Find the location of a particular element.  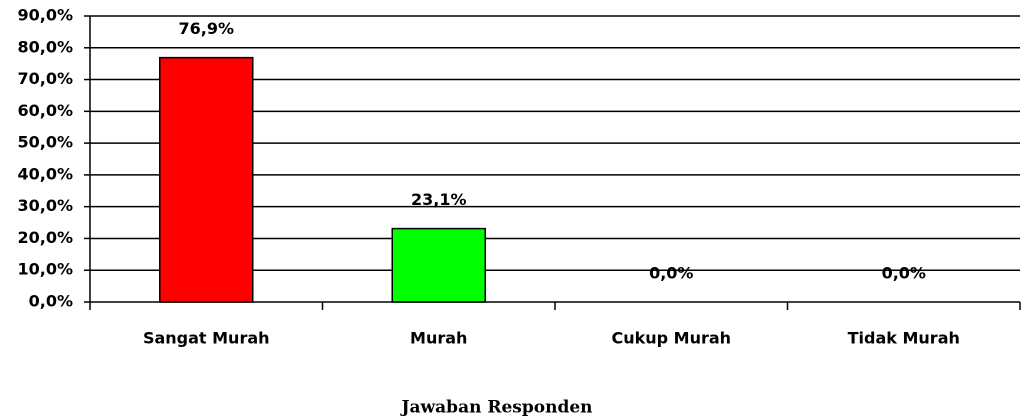

x-tick-label: Tidak Murah is located at coordinates (904, 338).